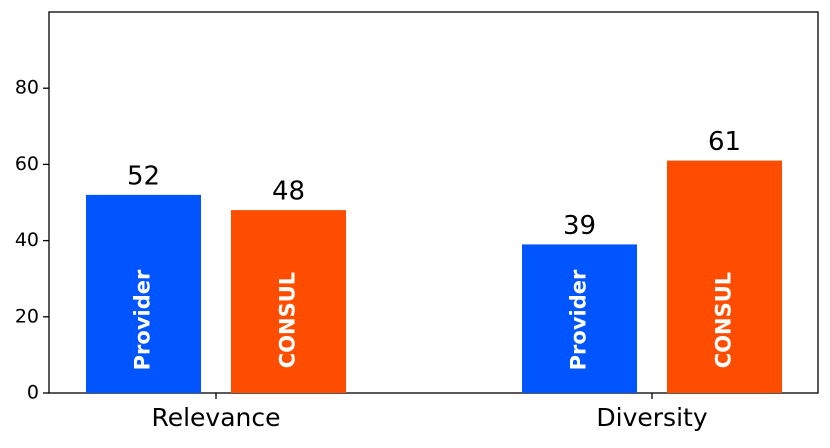  What do you see at coordinates (288, 192) in the screenshot?
I see `value-label: 48` at bounding box center [288, 192].